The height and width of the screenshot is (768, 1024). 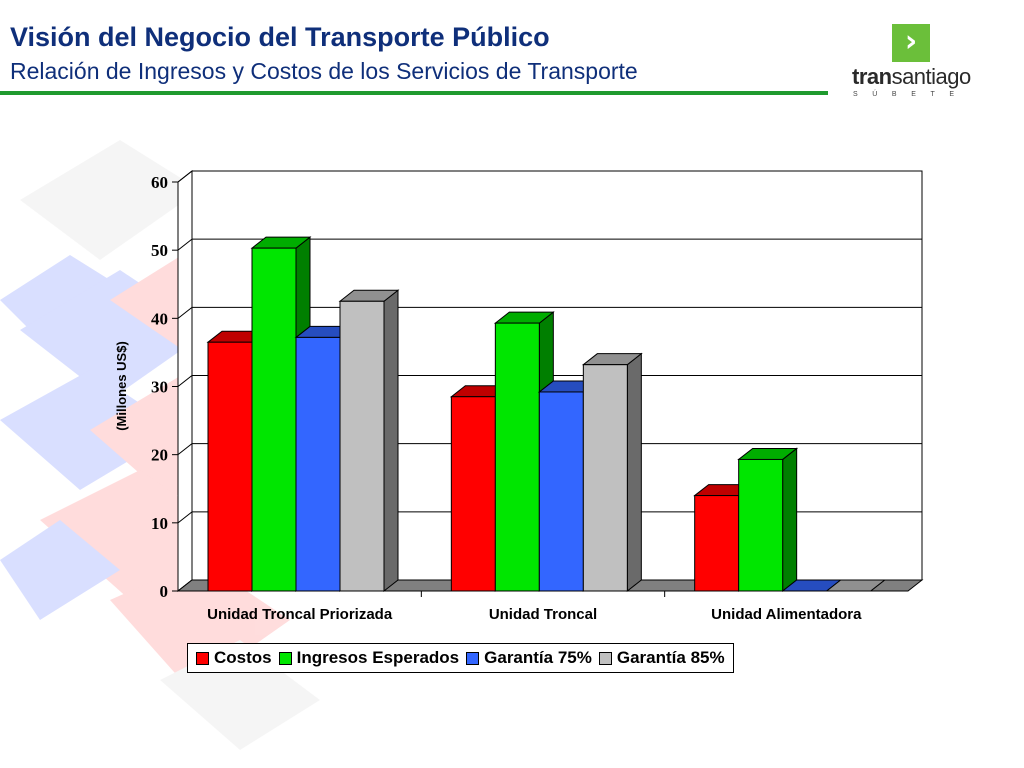 I want to click on legend-item: Costos, so click(x=234, y=658).